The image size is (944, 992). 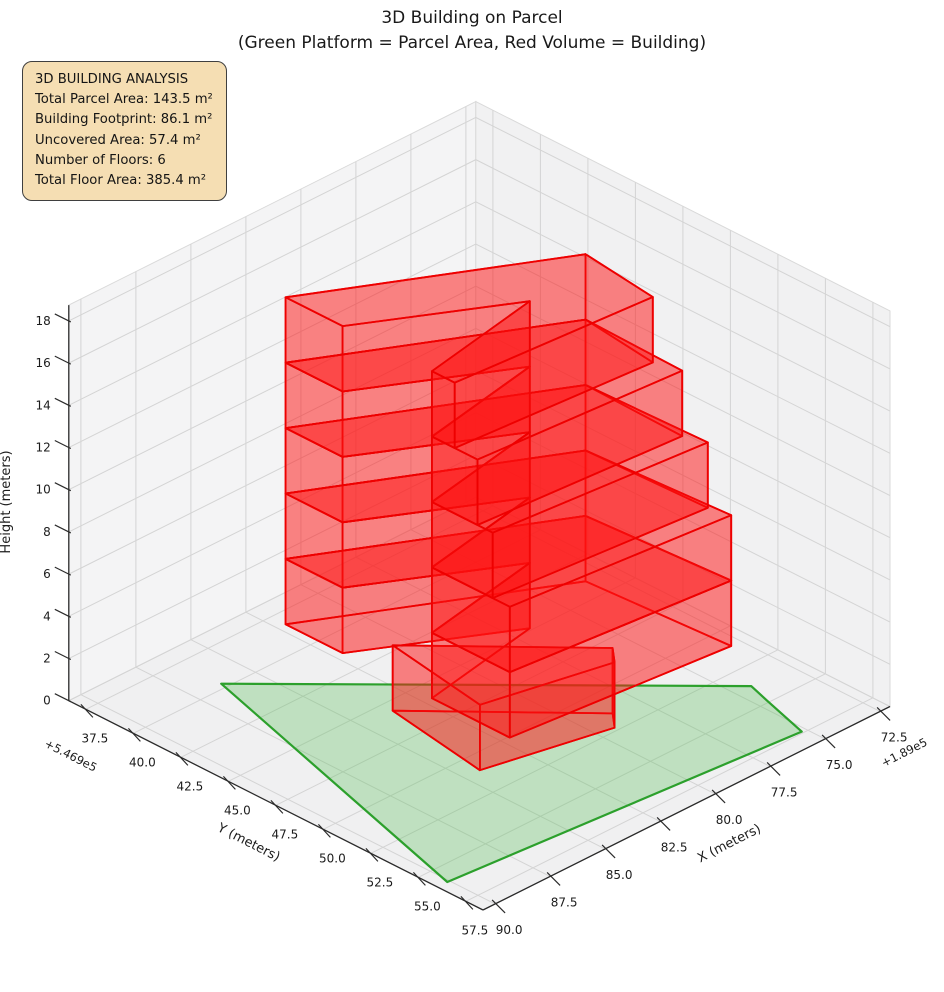 What do you see at coordinates (124, 120) in the screenshot?
I see `info-line-footprint: Building Footprint: 86.1 m²` at bounding box center [124, 120].